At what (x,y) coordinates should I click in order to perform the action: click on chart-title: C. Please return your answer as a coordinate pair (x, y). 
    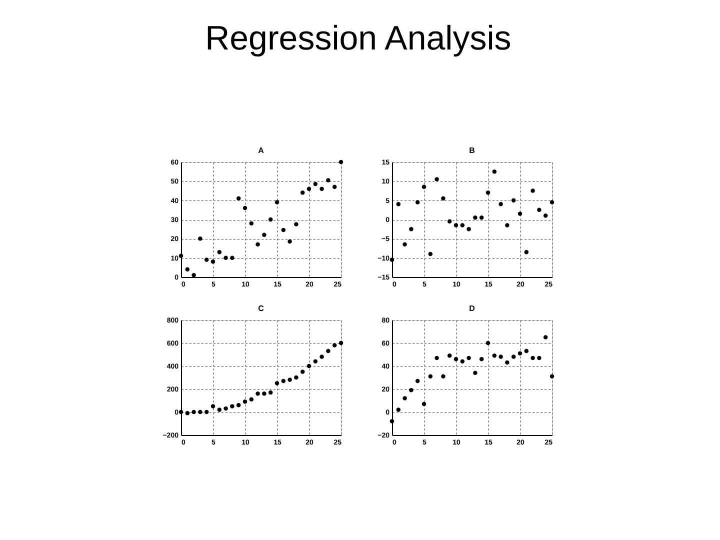
    Looking at the image, I should click on (261, 308).